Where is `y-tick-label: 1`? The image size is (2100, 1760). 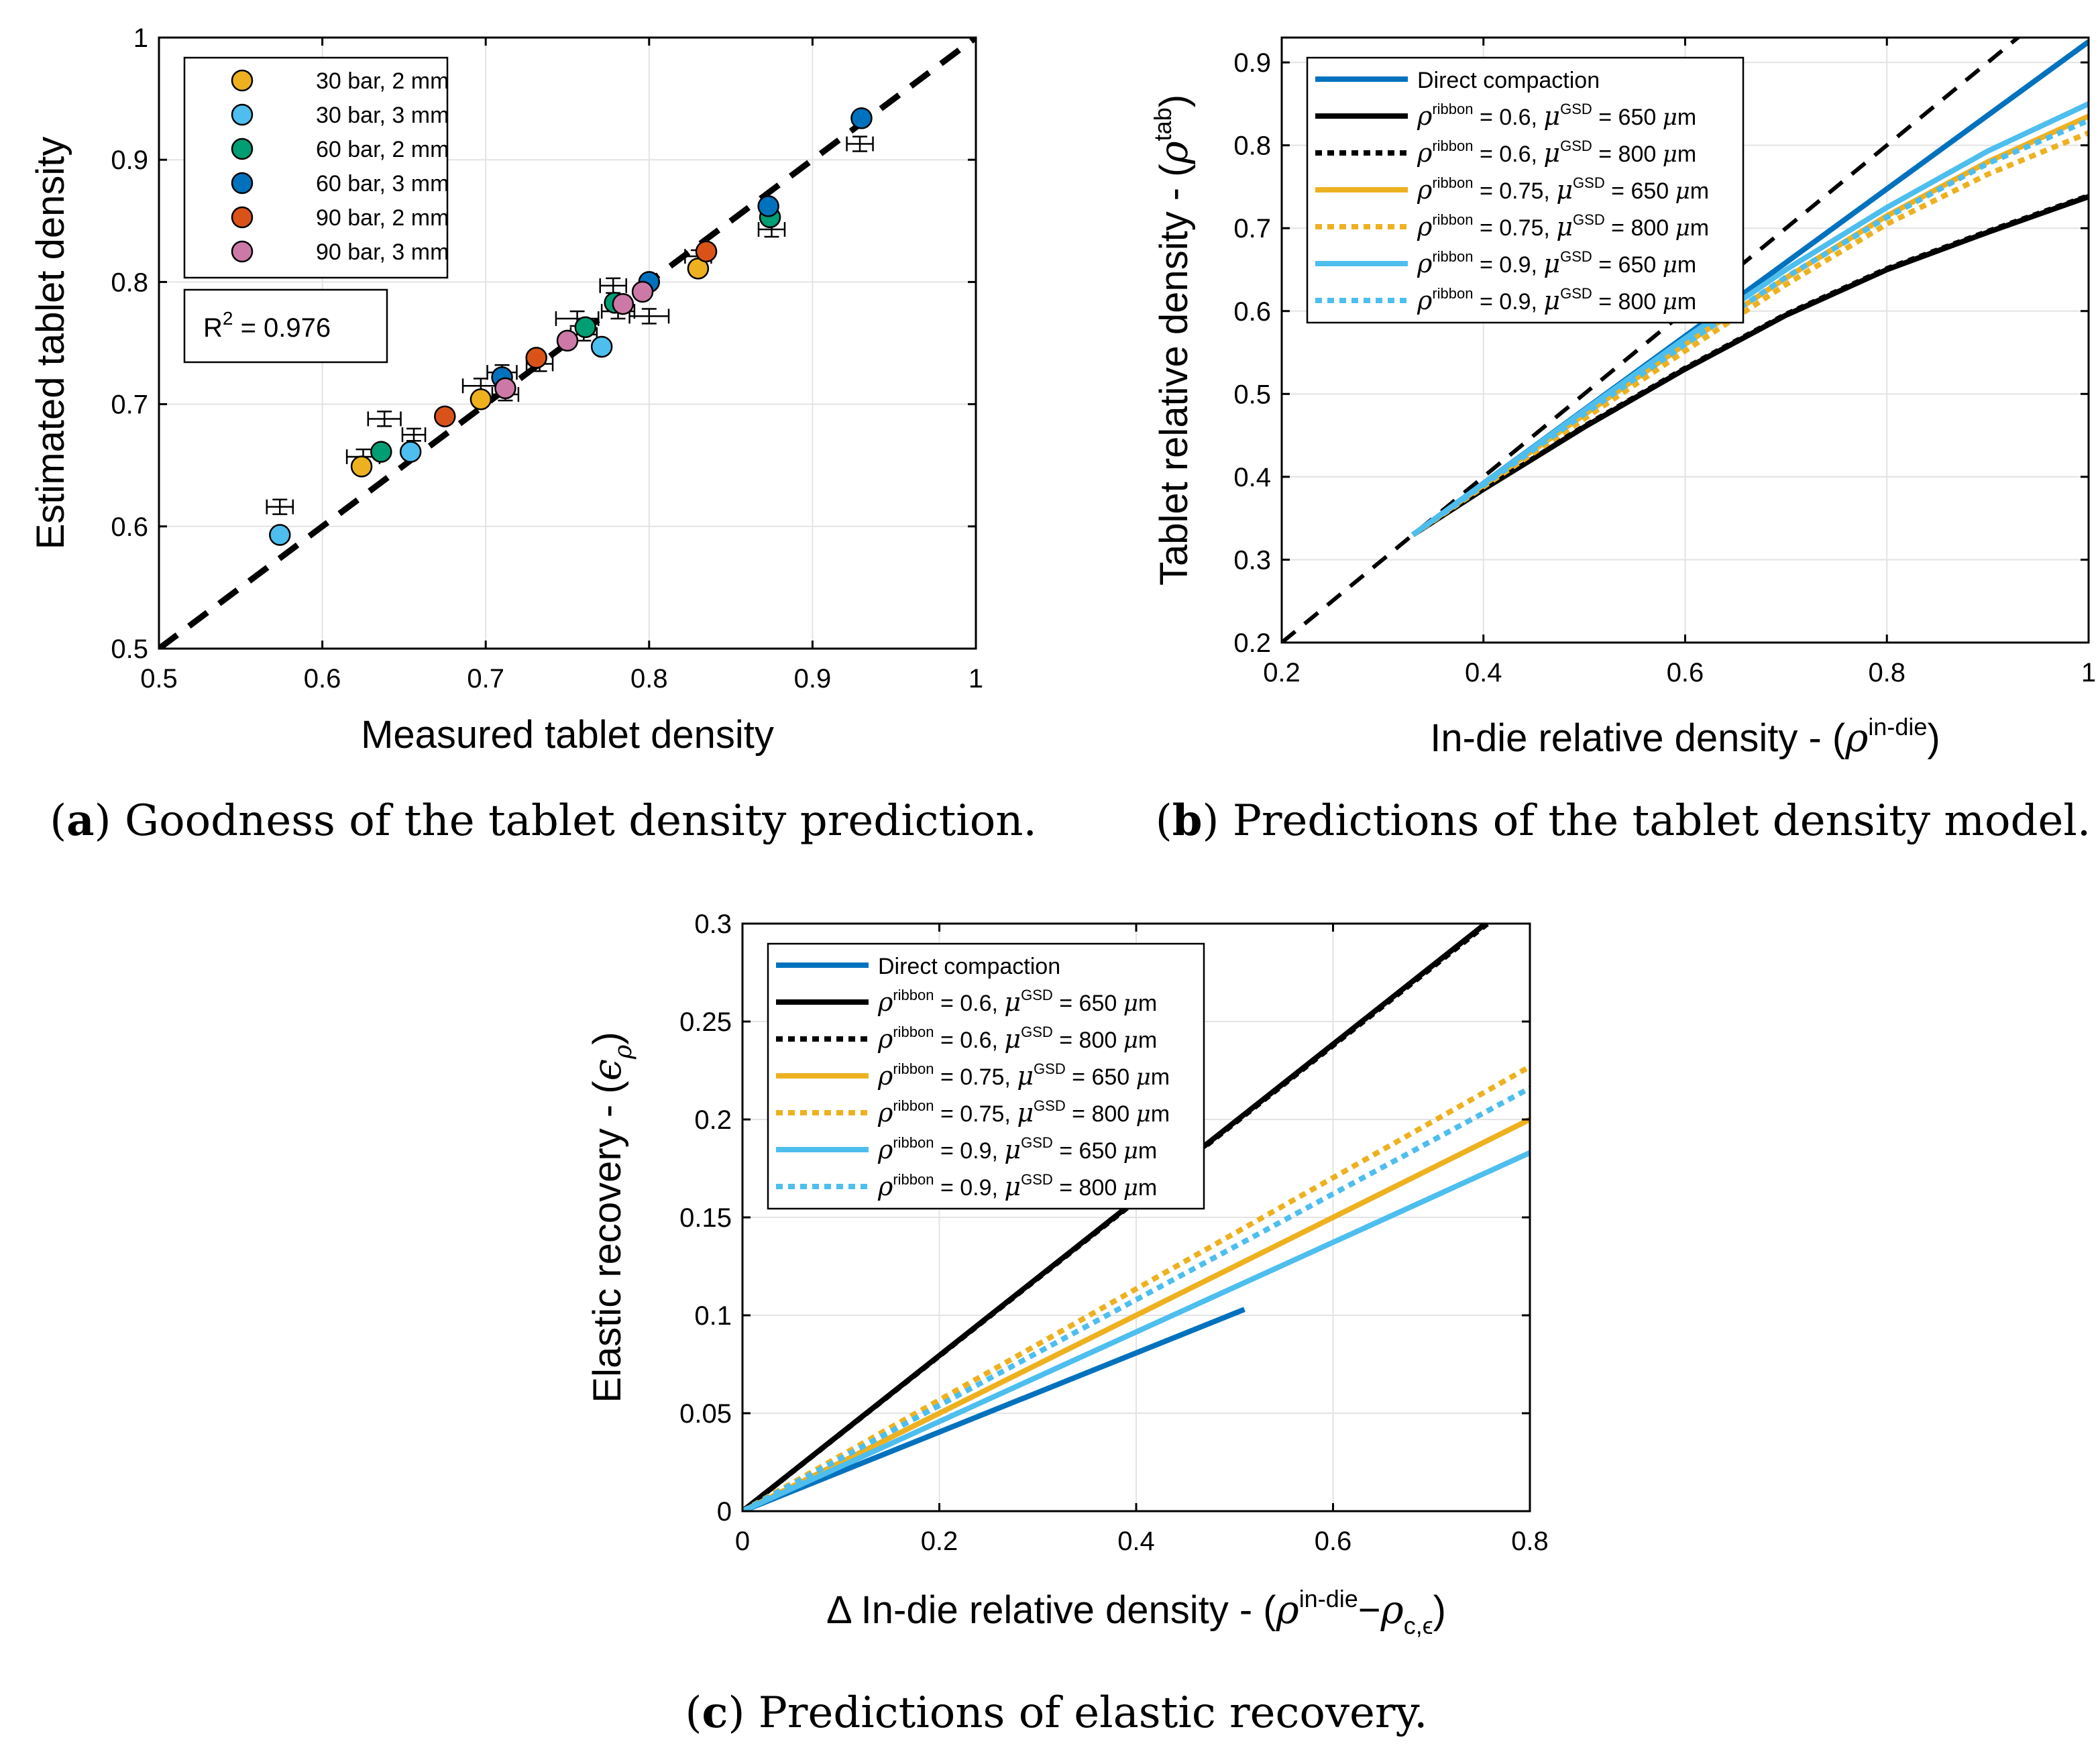 y-tick-label: 1 is located at coordinates (140, 38).